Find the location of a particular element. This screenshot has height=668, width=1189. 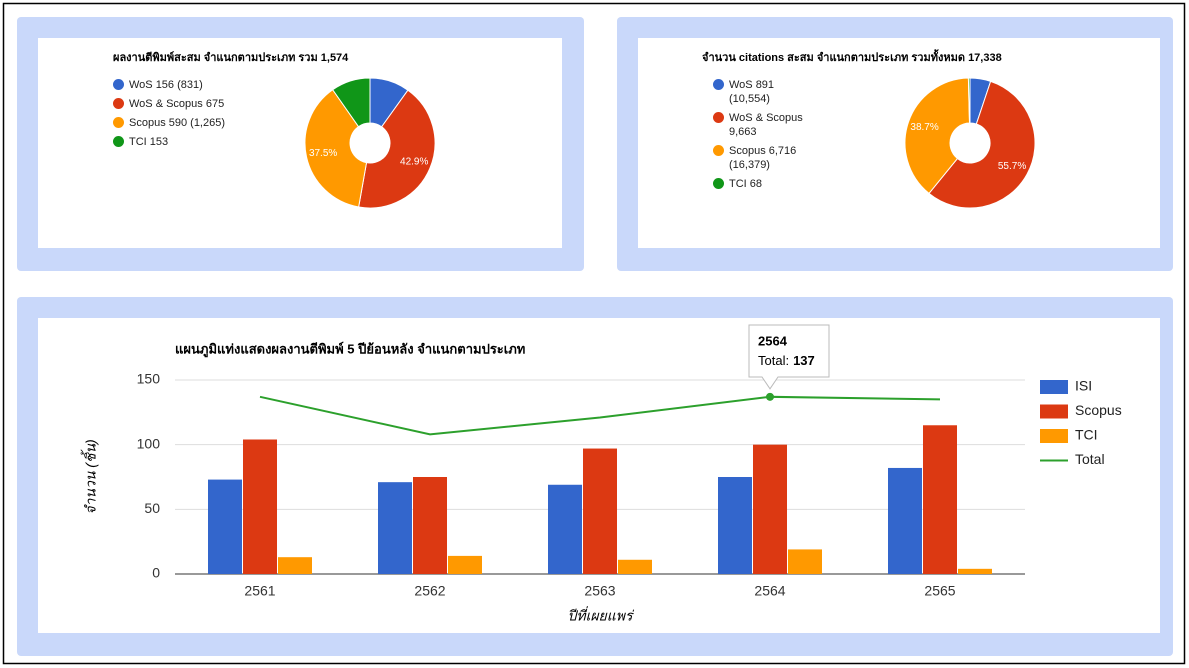

legend-label: Scopus 6,716 (16,379) is located at coordinates (763, 158).